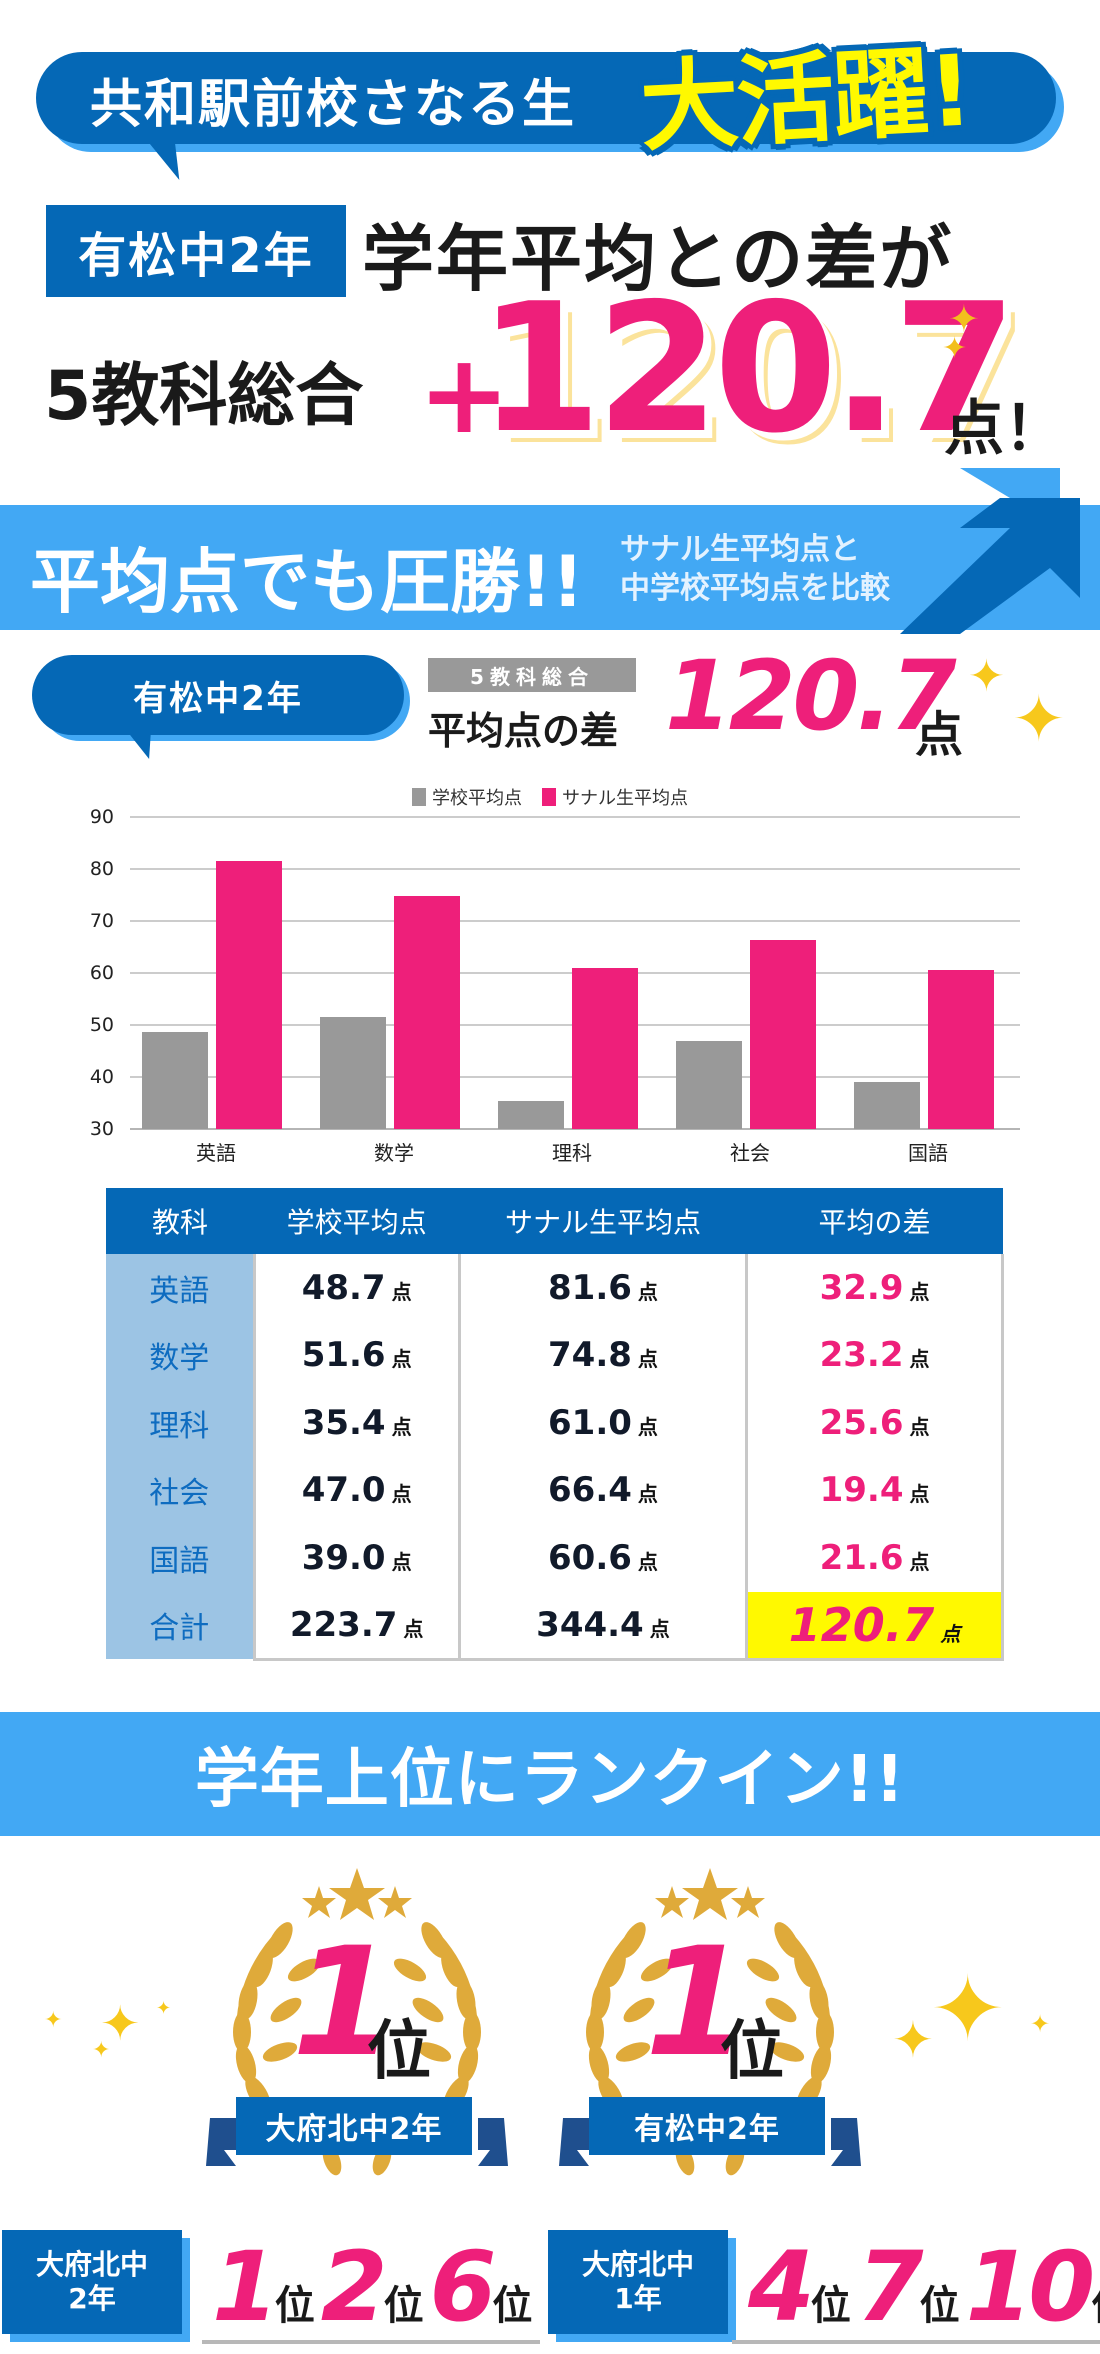 The width and height of the screenshot is (1100, 2354). Describe the element at coordinates (550, 797) in the screenshot. I see `chart-legend: 学校平均点 サナル生平均点` at that location.